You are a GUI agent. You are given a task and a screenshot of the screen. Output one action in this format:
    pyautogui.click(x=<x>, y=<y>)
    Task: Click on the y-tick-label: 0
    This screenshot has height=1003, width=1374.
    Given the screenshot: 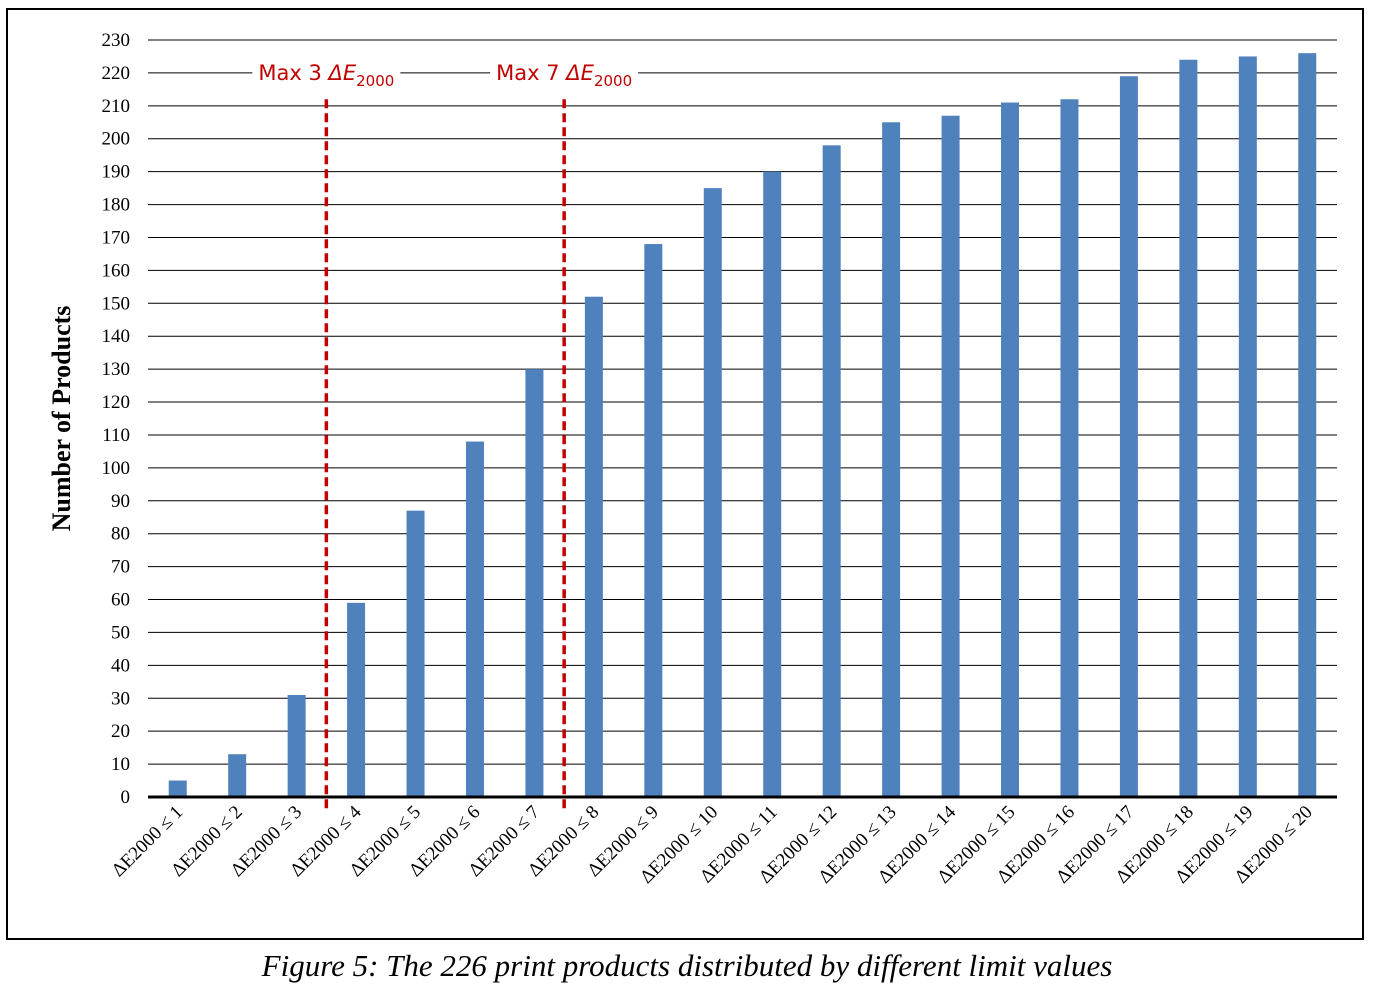 What is the action you would take?
    pyautogui.click(x=126, y=797)
    